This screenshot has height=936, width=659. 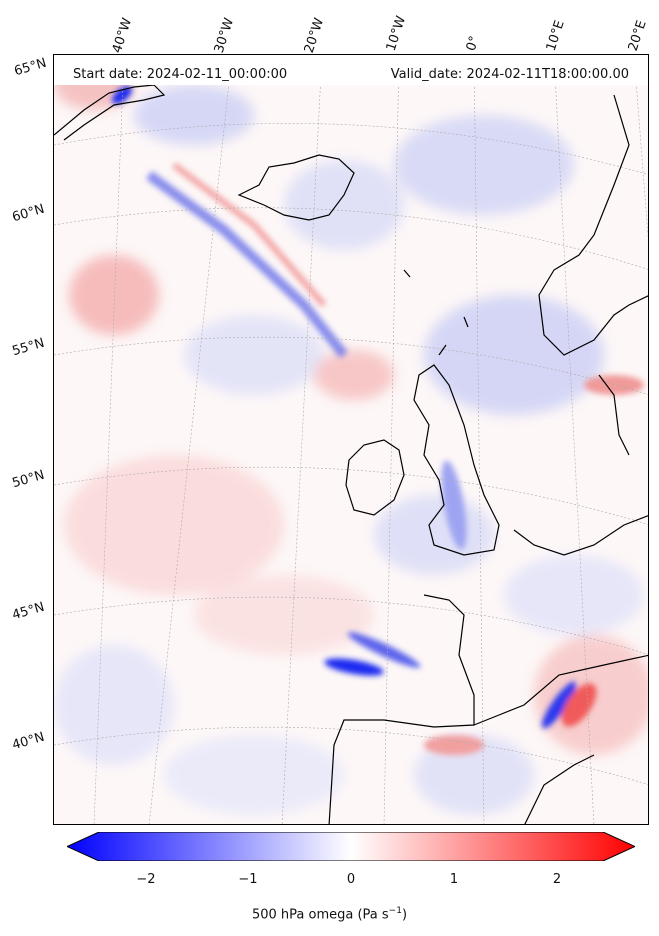 I want to click on colorbar-tick-1: 1, so click(x=454, y=879).